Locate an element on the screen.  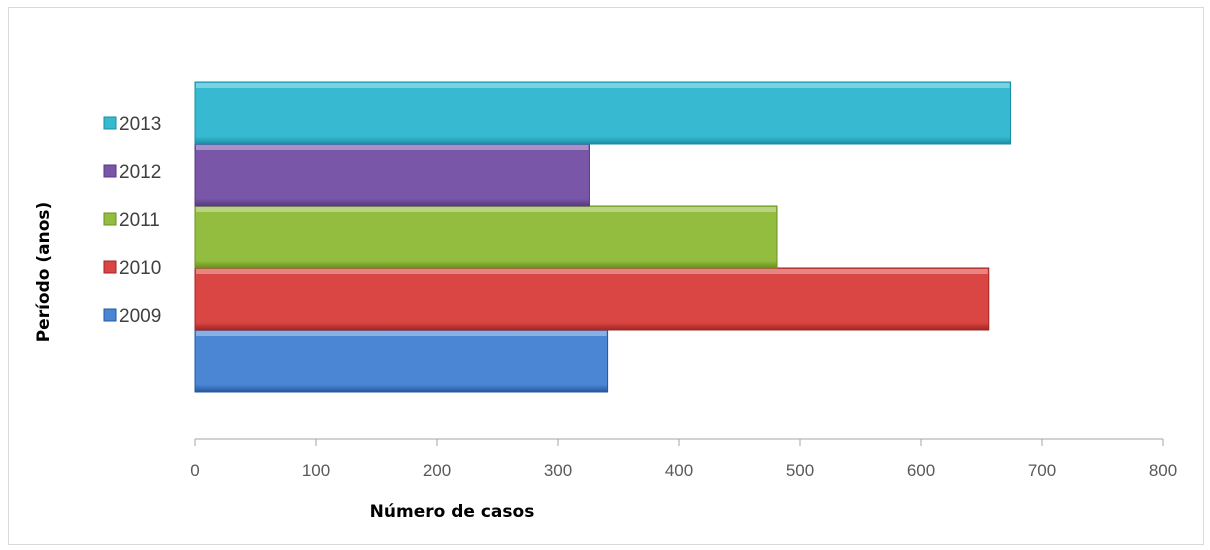
bar-2010 is located at coordinates (592, 299).